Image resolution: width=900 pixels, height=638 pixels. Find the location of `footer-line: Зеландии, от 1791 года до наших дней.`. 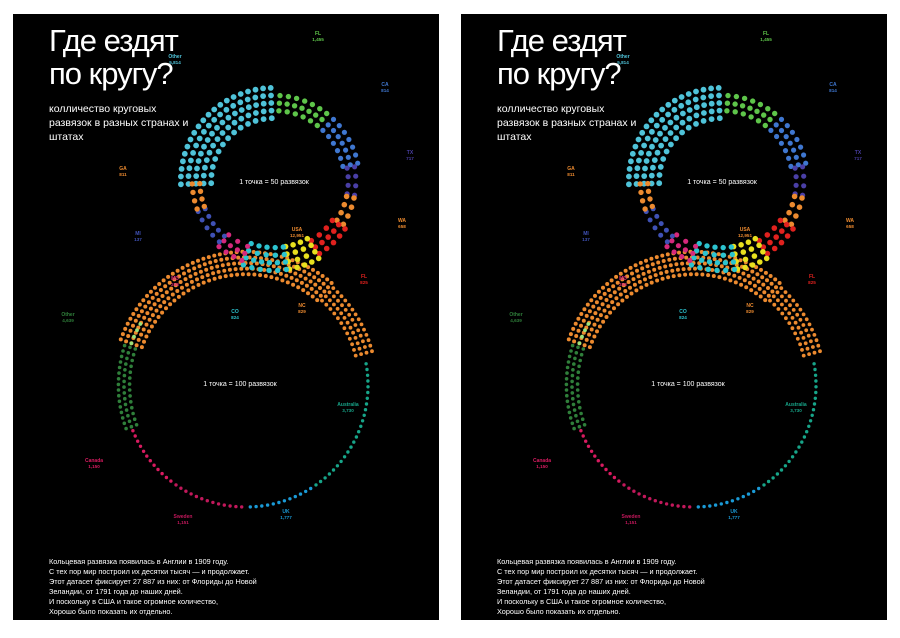

footer-line: Зеландии, от 1791 года до наших дней. is located at coordinates (564, 591).